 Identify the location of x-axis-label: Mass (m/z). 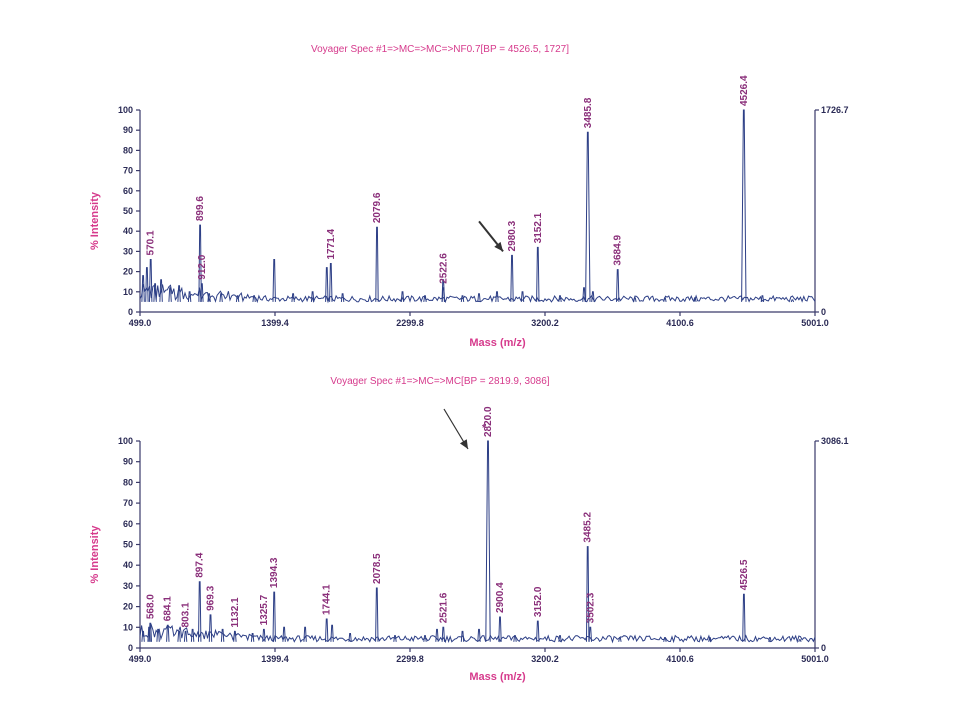
(497, 677).